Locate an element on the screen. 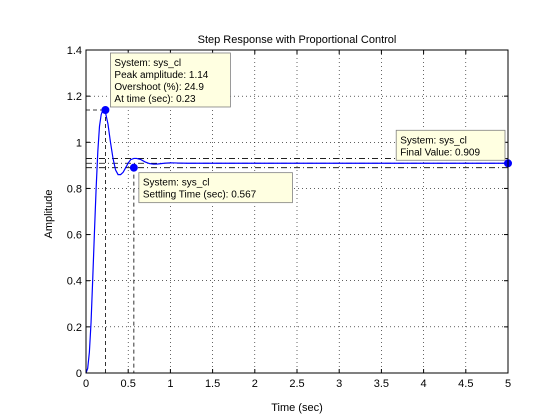 This screenshot has width=560, height=420. datatip-text: Overshoot (%): 24.9 is located at coordinates (159, 87).